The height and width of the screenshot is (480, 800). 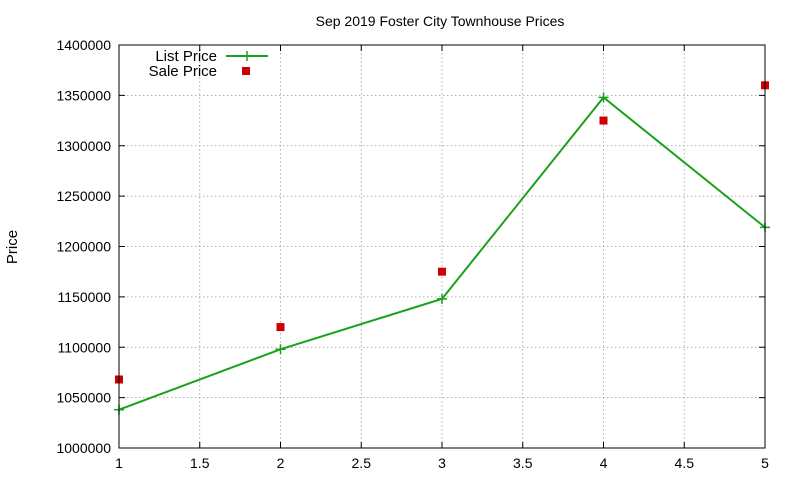 What do you see at coordinates (442, 463) in the screenshot?
I see `x-tick-label: 3` at bounding box center [442, 463].